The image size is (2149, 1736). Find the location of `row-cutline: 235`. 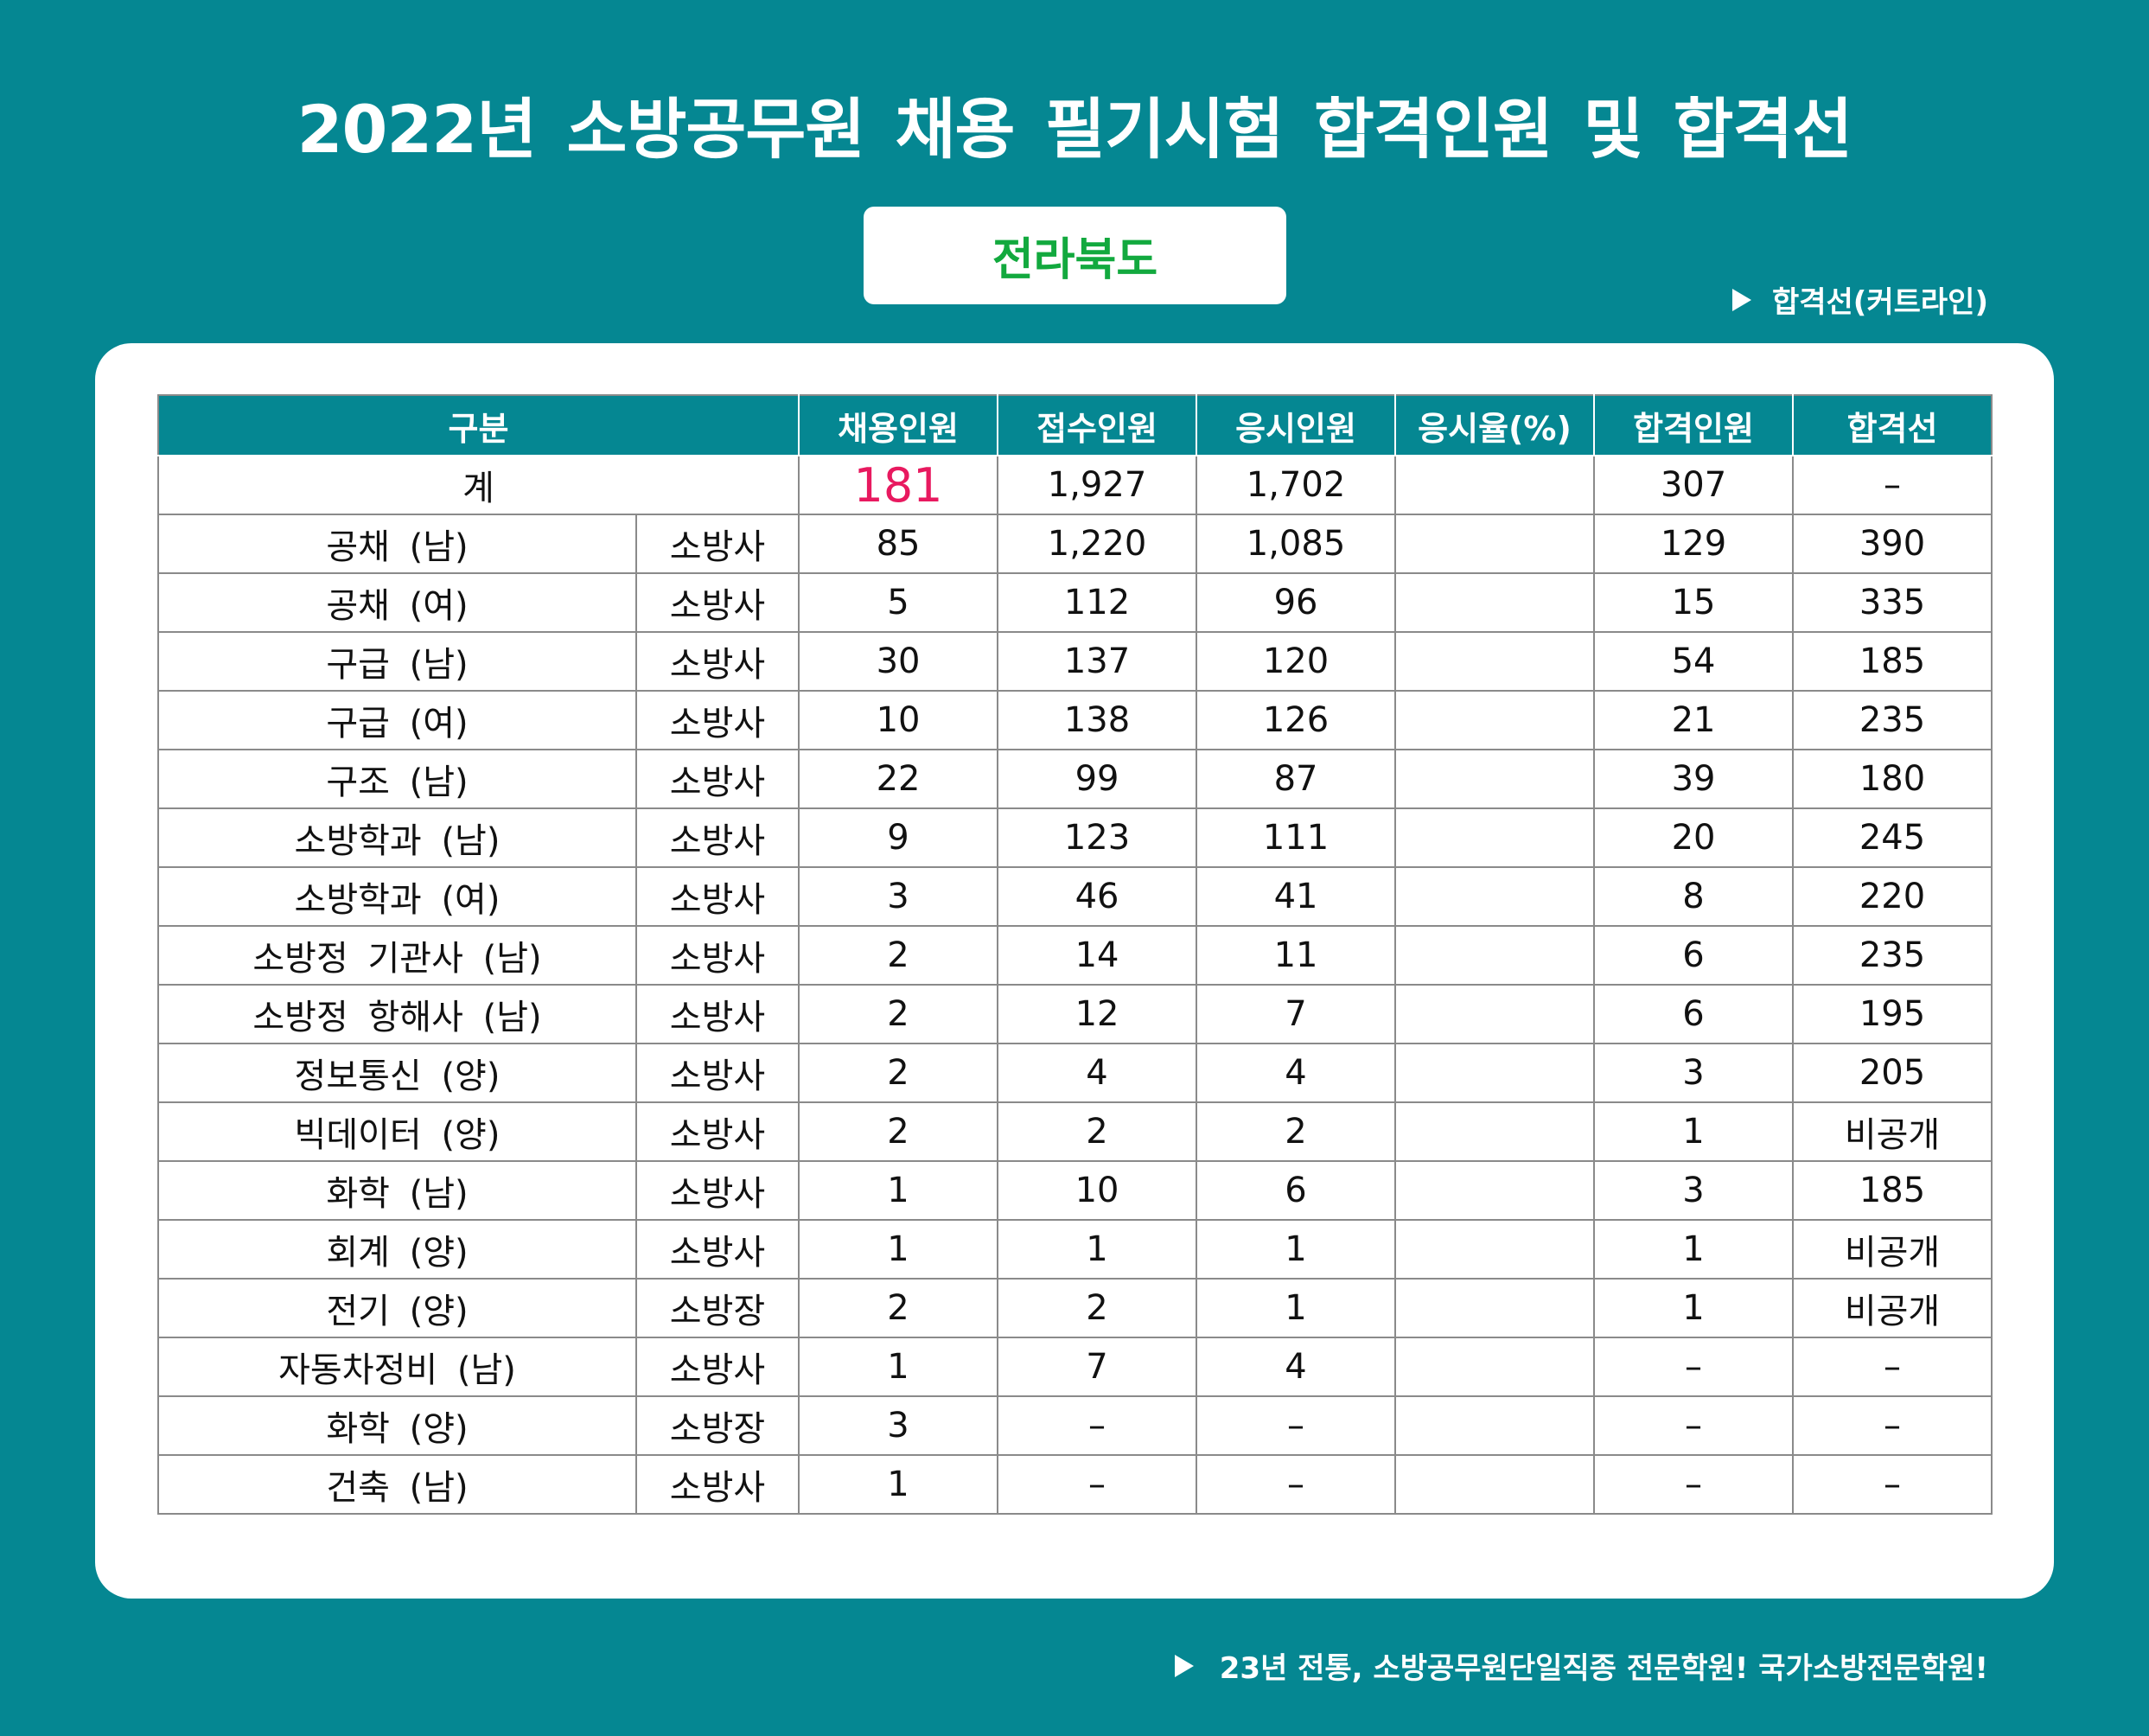

row-cutline: 235 is located at coordinates (1892, 720).